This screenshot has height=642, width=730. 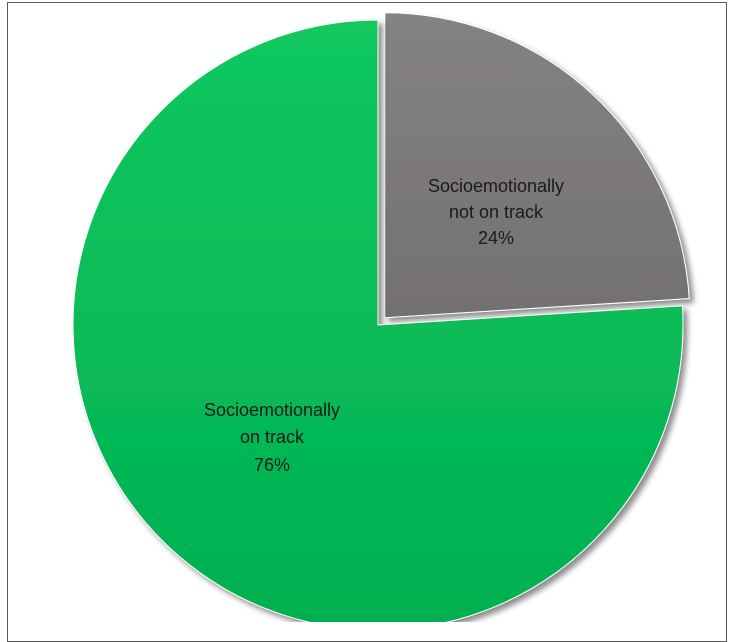 I want to click on data-label-not-on-track-line1: Socioemotionally, so click(x=496, y=186).